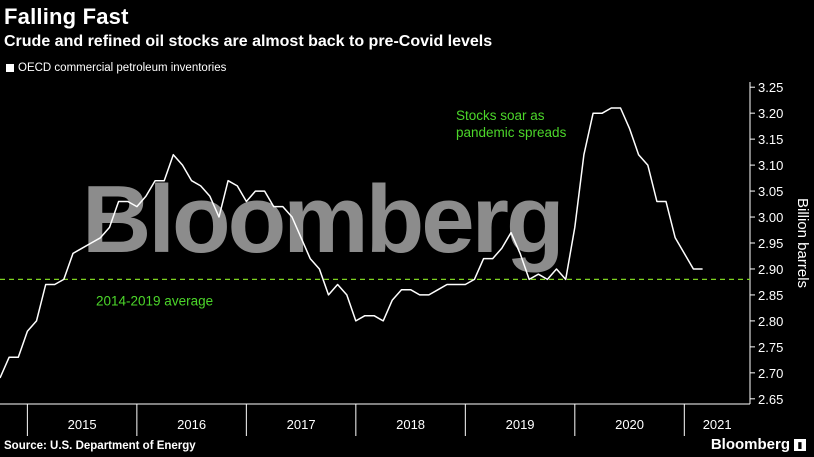  What do you see at coordinates (770, 113) in the screenshot?
I see `y-tick-label: 3.20` at bounding box center [770, 113].